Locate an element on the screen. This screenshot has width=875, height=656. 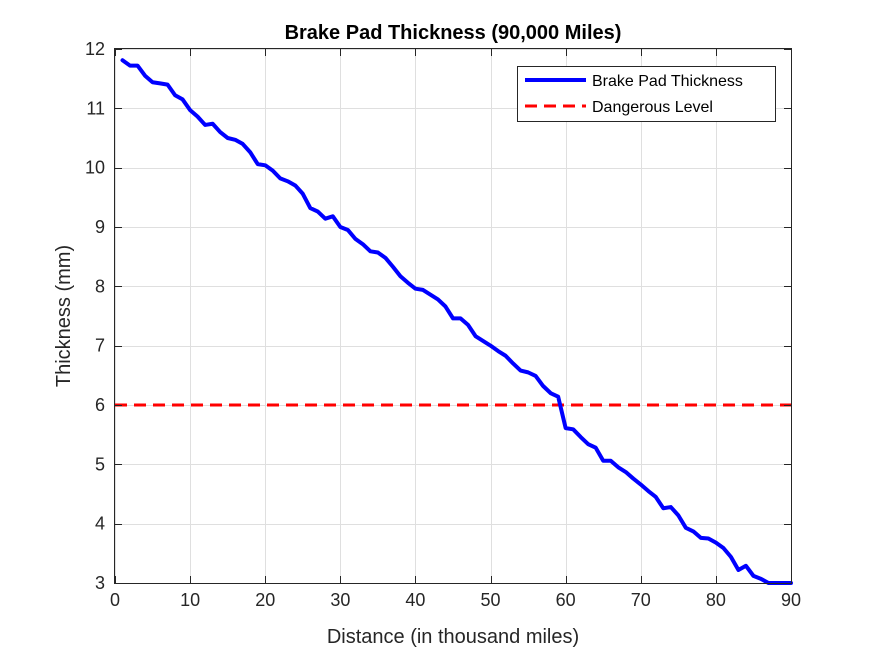
legend-box is located at coordinates (646, 94).